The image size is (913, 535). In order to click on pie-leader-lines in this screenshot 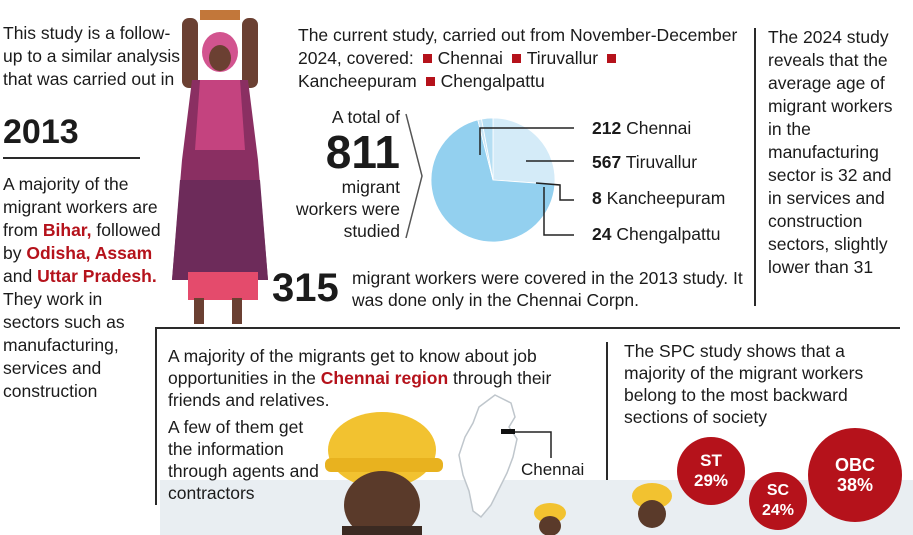, I will do `click(526, 181)`.